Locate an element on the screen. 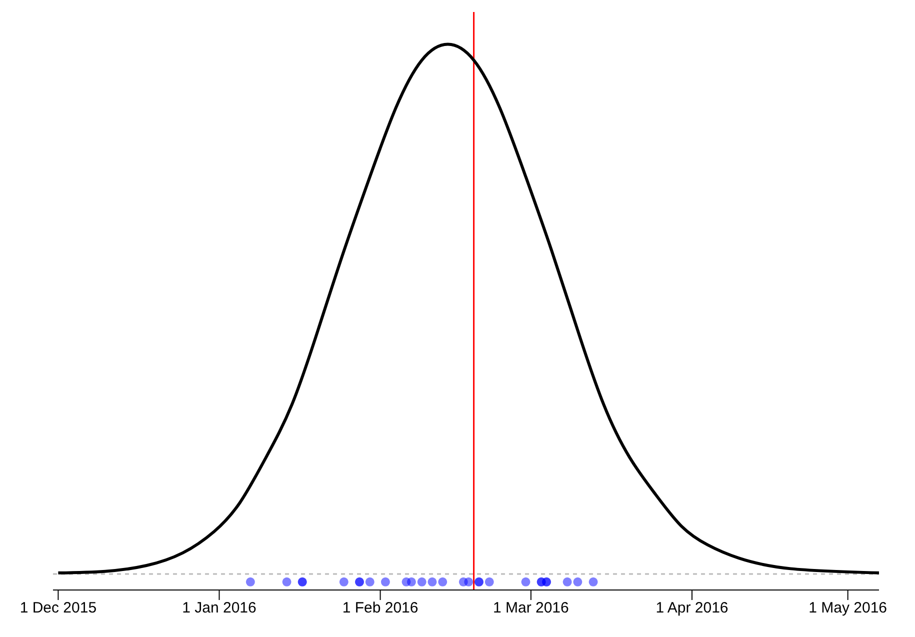 The width and height of the screenshot is (915, 637). x-tick-label: 1 Apr 2016 is located at coordinates (692, 608).